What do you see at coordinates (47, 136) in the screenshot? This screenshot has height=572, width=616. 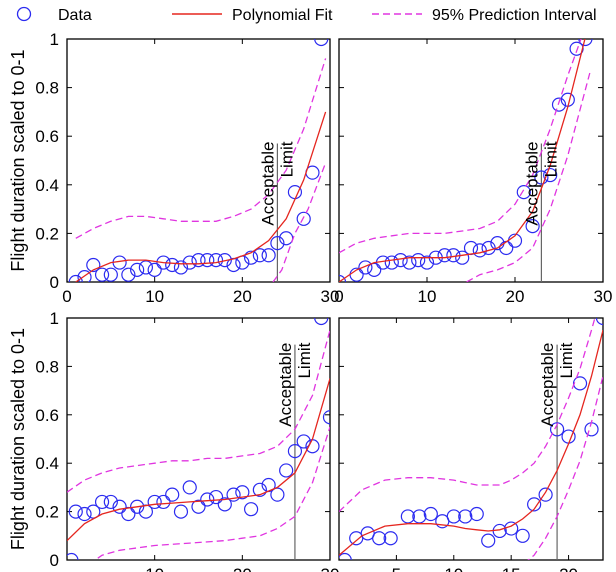 I see `top-left-ytick-label: 0.6` at bounding box center [47, 136].